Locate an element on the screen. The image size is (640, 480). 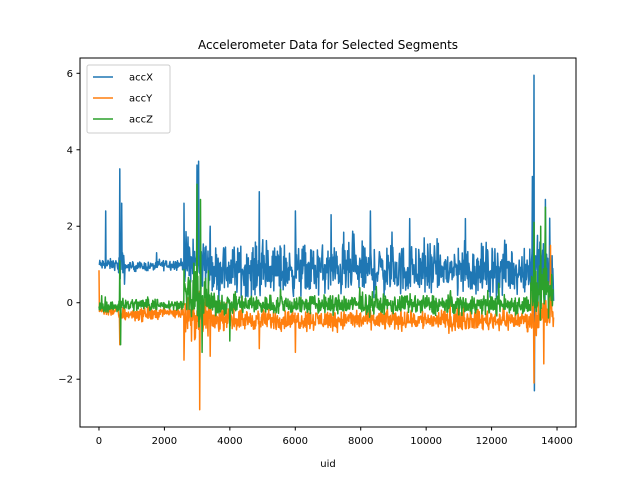
x-tick-label: 10000 is located at coordinates (426, 441).